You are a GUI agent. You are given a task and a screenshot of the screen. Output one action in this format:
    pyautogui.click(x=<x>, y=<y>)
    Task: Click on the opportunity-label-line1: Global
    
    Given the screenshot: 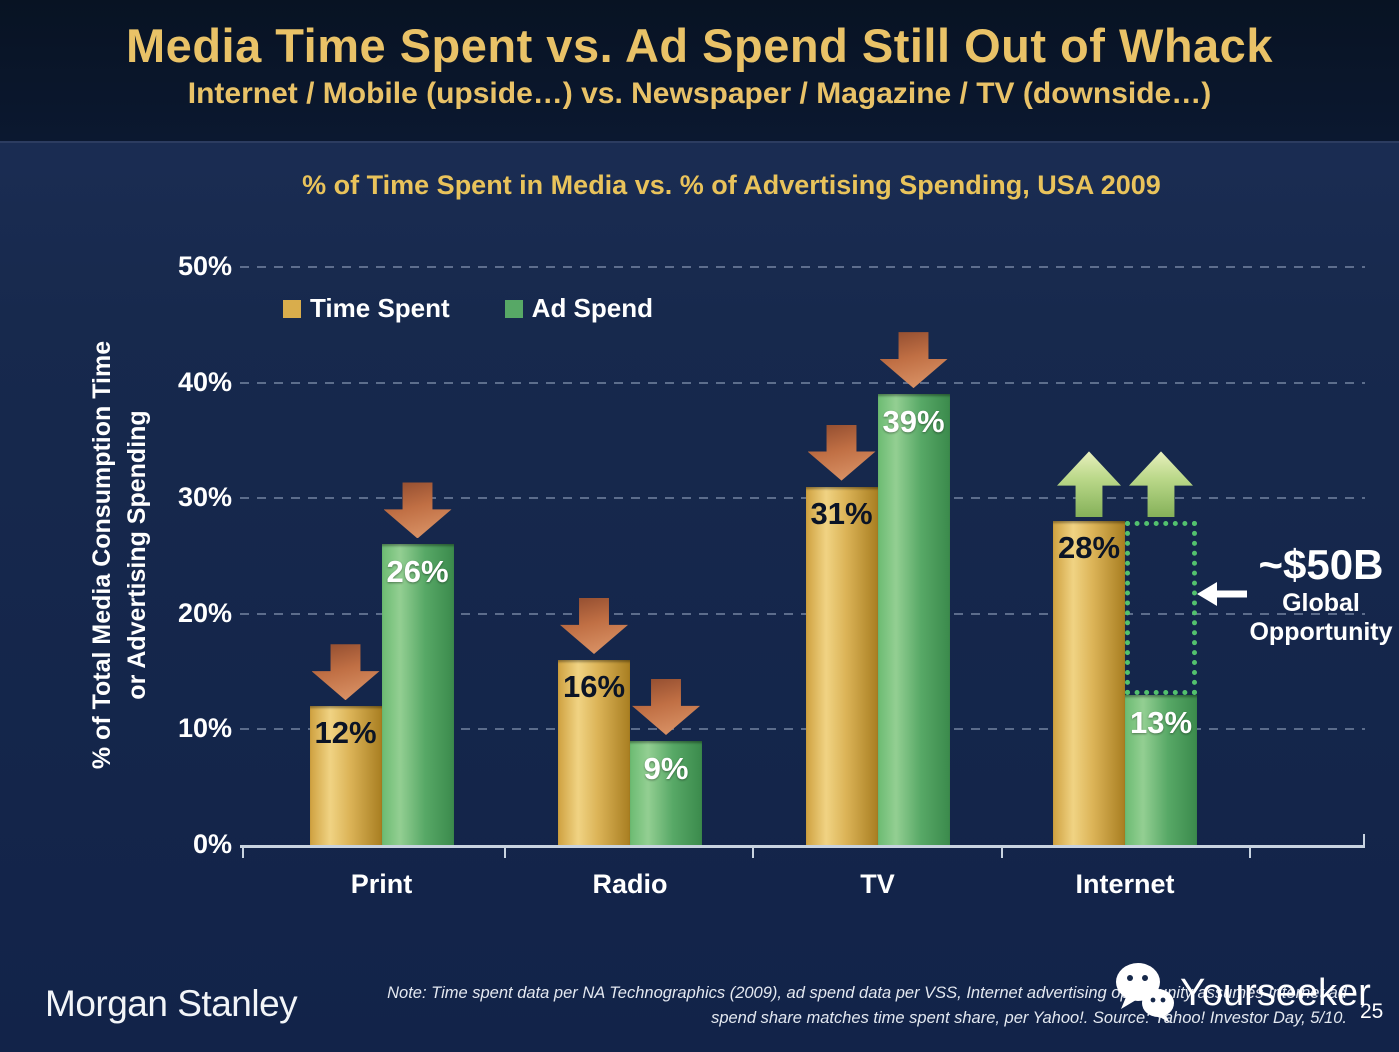 What is the action you would take?
    pyautogui.click(x=1321, y=603)
    